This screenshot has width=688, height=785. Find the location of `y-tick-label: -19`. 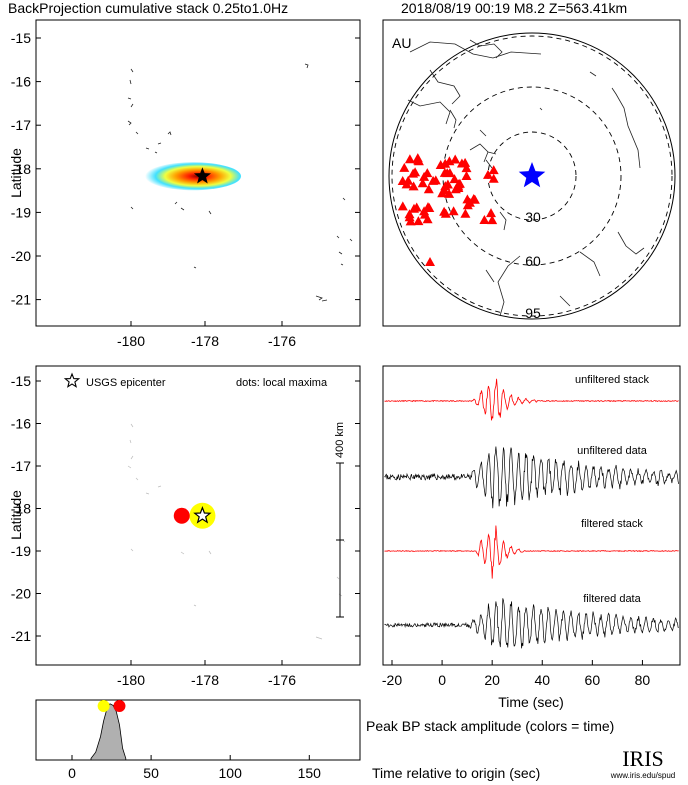

y-tick-label: -19 is located at coordinates (21, 551).